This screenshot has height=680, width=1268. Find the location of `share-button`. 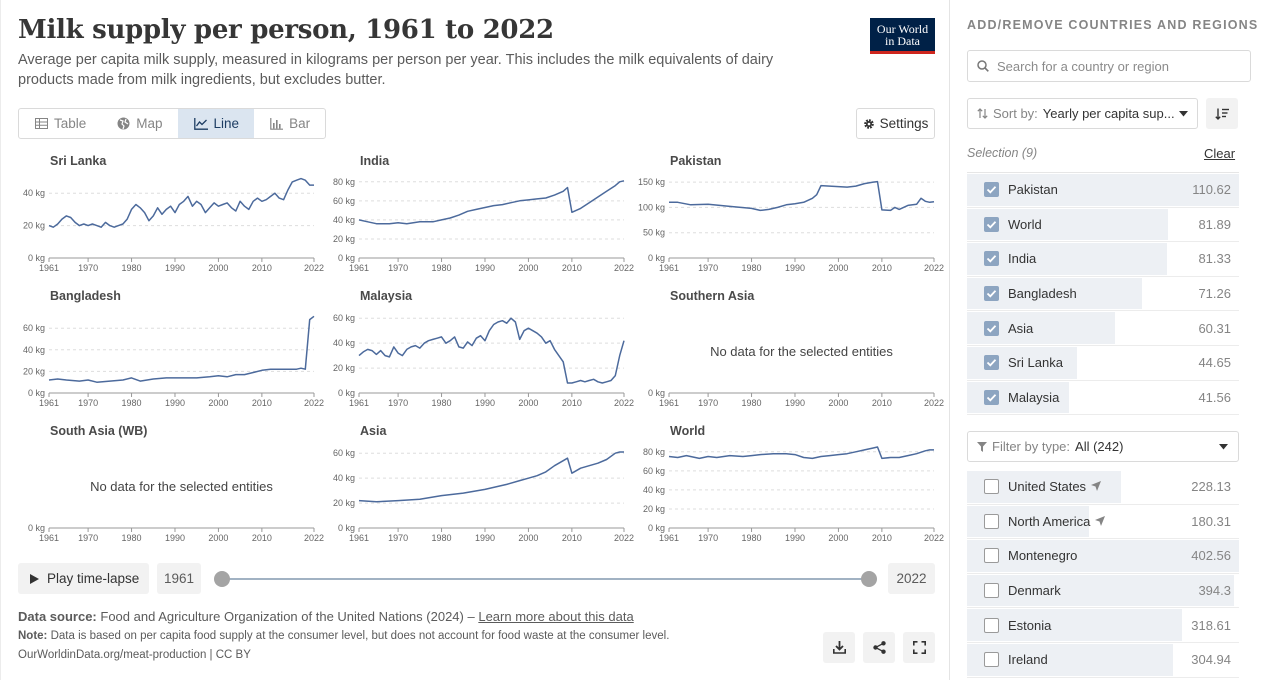

share-button is located at coordinates (879, 647).